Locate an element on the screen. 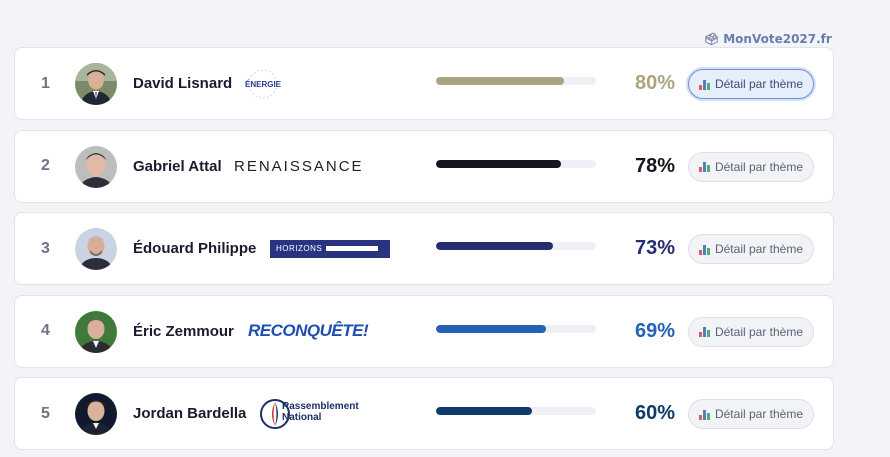  party-logo: ÉNERGIE is located at coordinates (263, 83).